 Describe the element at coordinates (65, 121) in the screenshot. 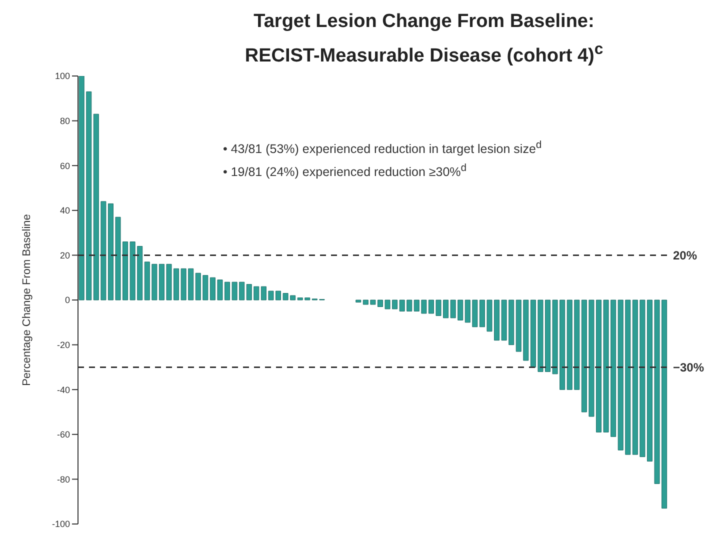

I see `y-tick-label: 80` at that location.